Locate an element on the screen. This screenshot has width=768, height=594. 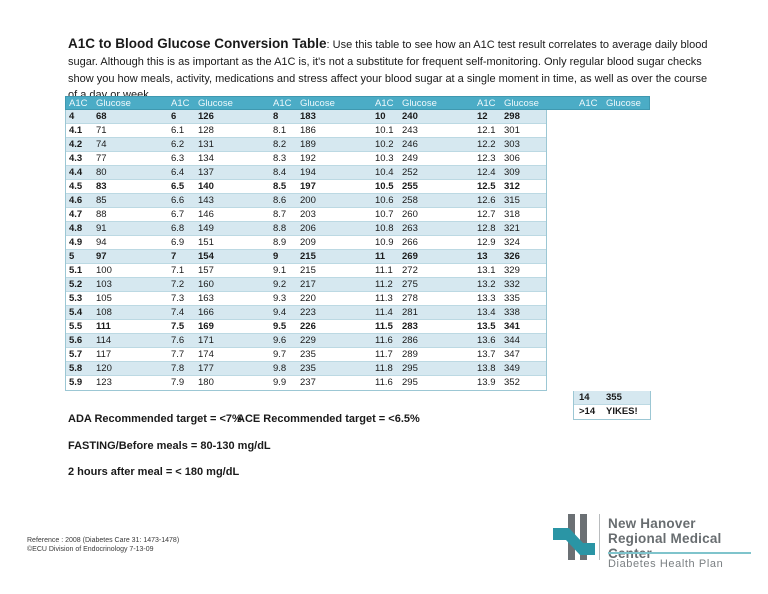
table-cell: 13.4 is located at coordinates (486, 312).